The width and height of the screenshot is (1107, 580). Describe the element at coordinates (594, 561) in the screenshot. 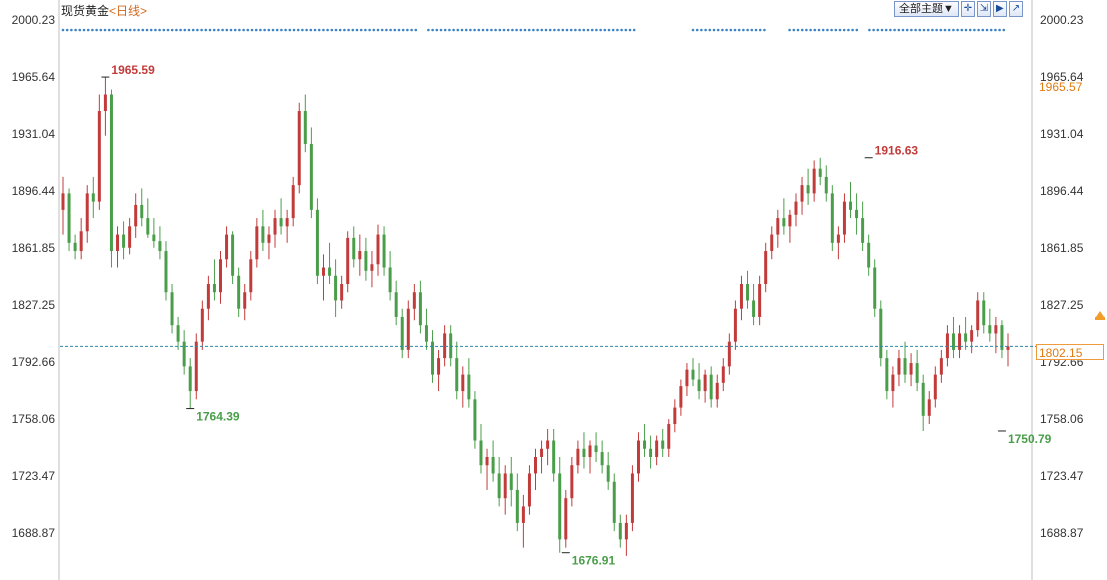

I see `extreme-value-label: 1676.91` at that location.